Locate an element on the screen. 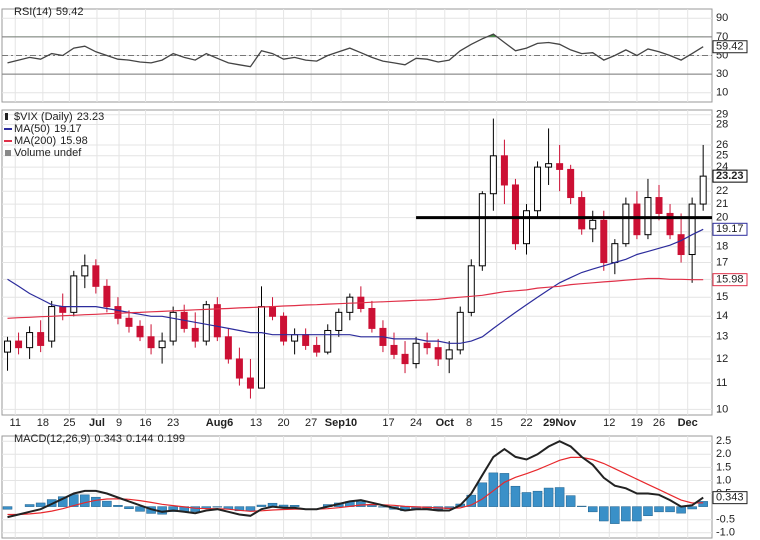  value-box-label: 15.98 is located at coordinates (730, 280).